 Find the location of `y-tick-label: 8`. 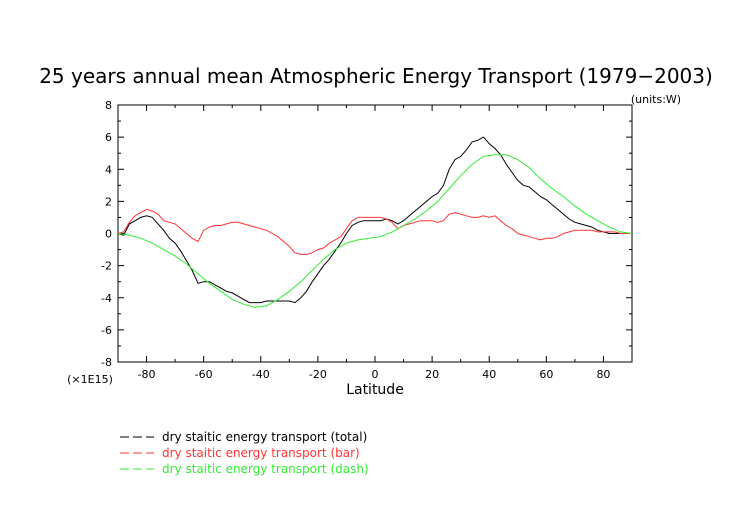

y-tick-label: 8 is located at coordinates (108, 105).